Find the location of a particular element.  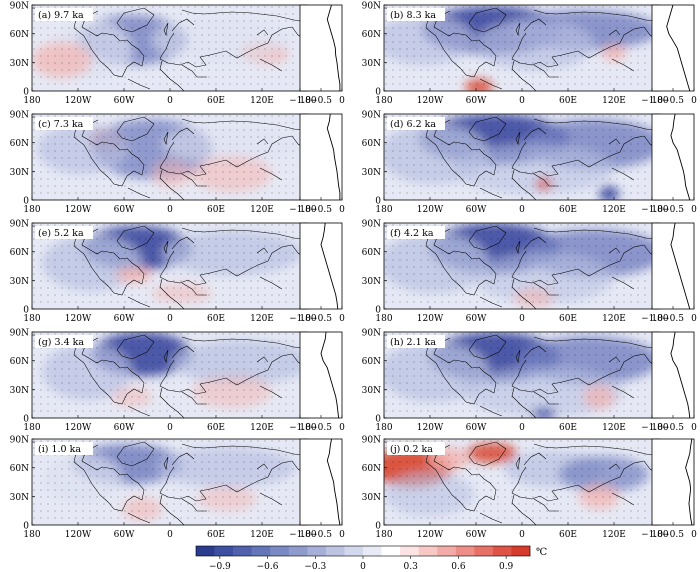

panel-title: (b) 8.3 ka is located at coordinates (413, 15).